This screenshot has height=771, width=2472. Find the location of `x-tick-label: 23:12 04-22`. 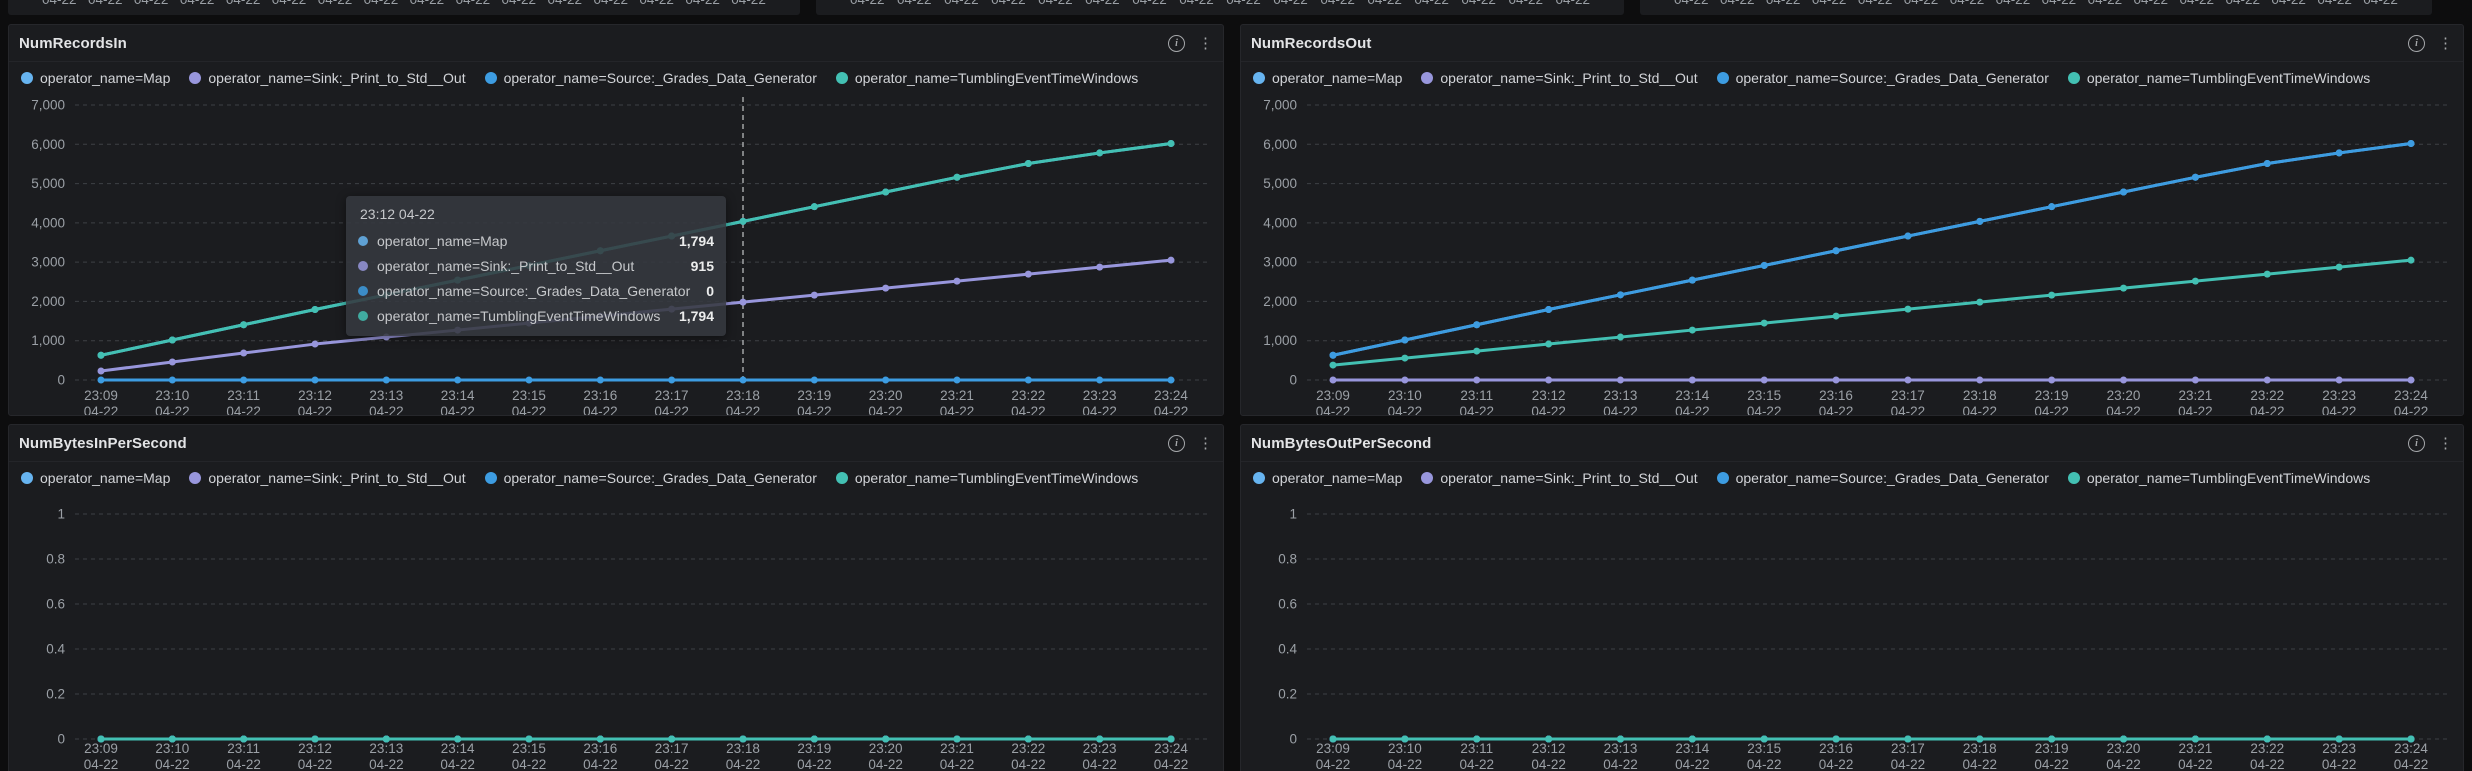

x-tick-label: 23:12 04-22 is located at coordinates (1548, 402).